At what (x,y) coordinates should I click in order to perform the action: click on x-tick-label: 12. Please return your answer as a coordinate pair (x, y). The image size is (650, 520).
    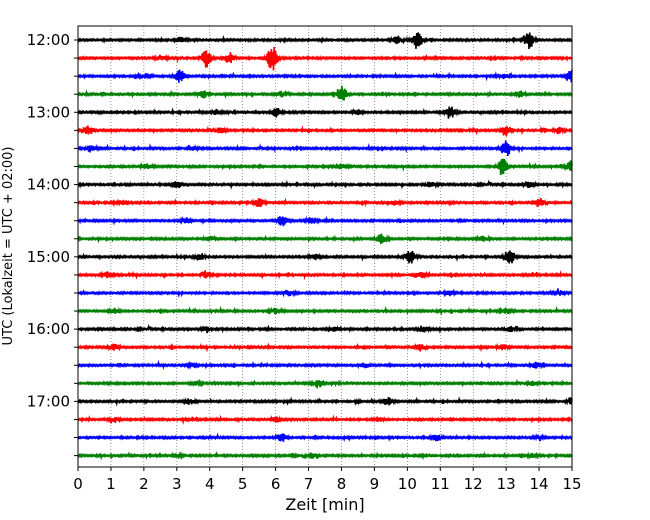
    Looking at the image, I should click on (473, 484).